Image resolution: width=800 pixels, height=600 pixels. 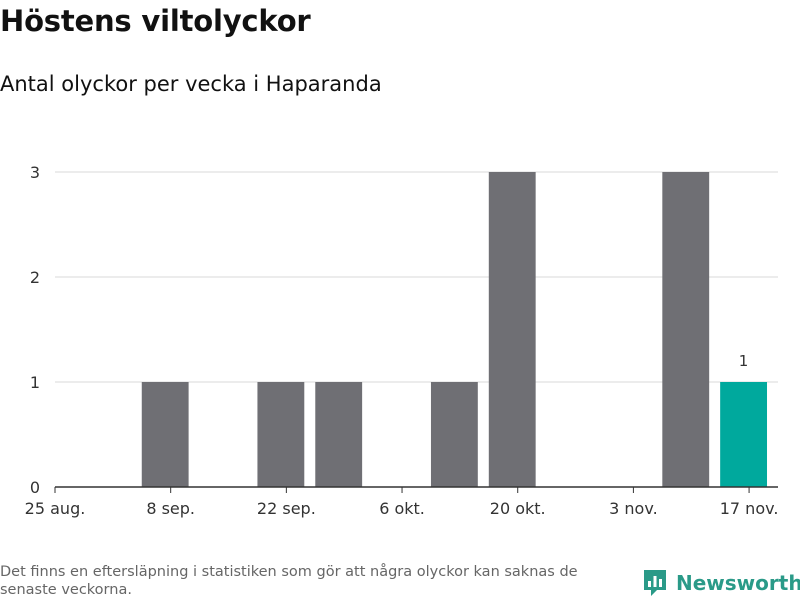 What do you see at coordinates (286, 508) in the screenshot?
I see `x-tick-label: 22 sep.` at bounding box center [286, 508].